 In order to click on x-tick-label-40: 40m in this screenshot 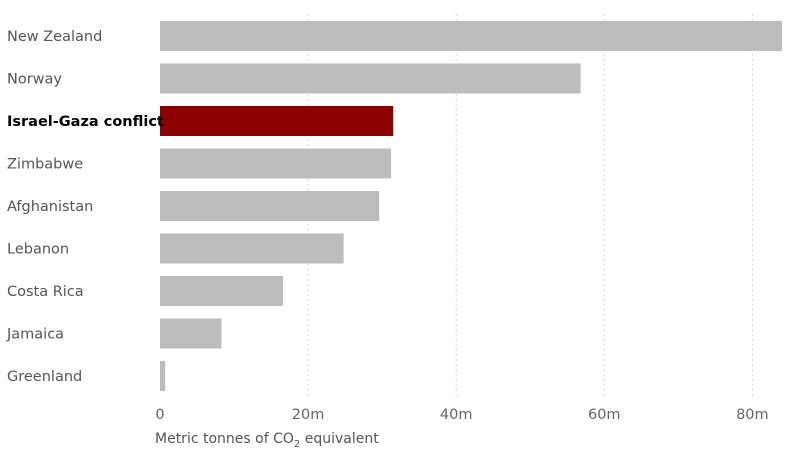, I will do `click(456, 415)`.